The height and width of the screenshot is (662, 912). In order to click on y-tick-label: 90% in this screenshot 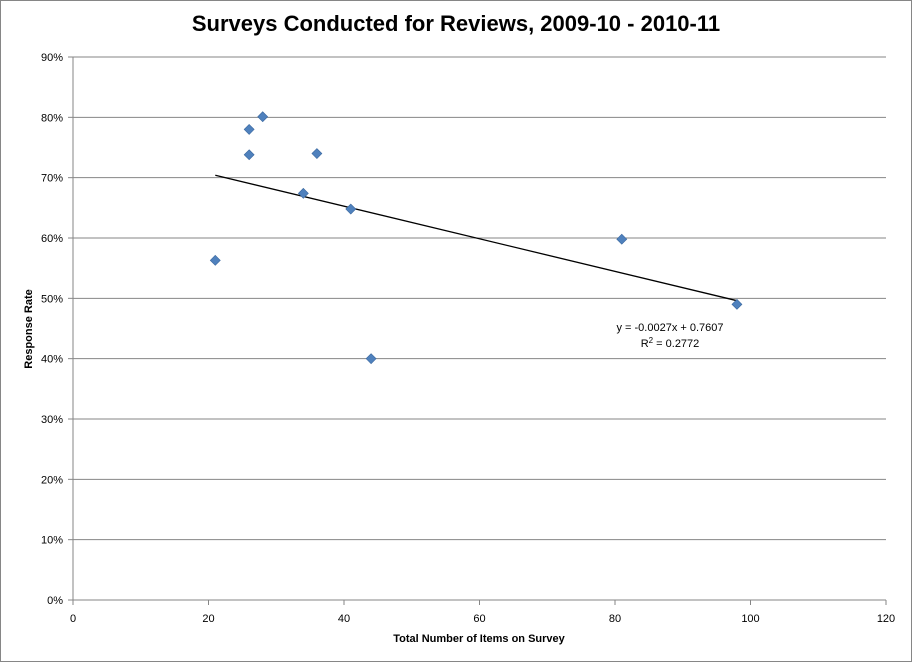, I will do `click(52, 58)`.